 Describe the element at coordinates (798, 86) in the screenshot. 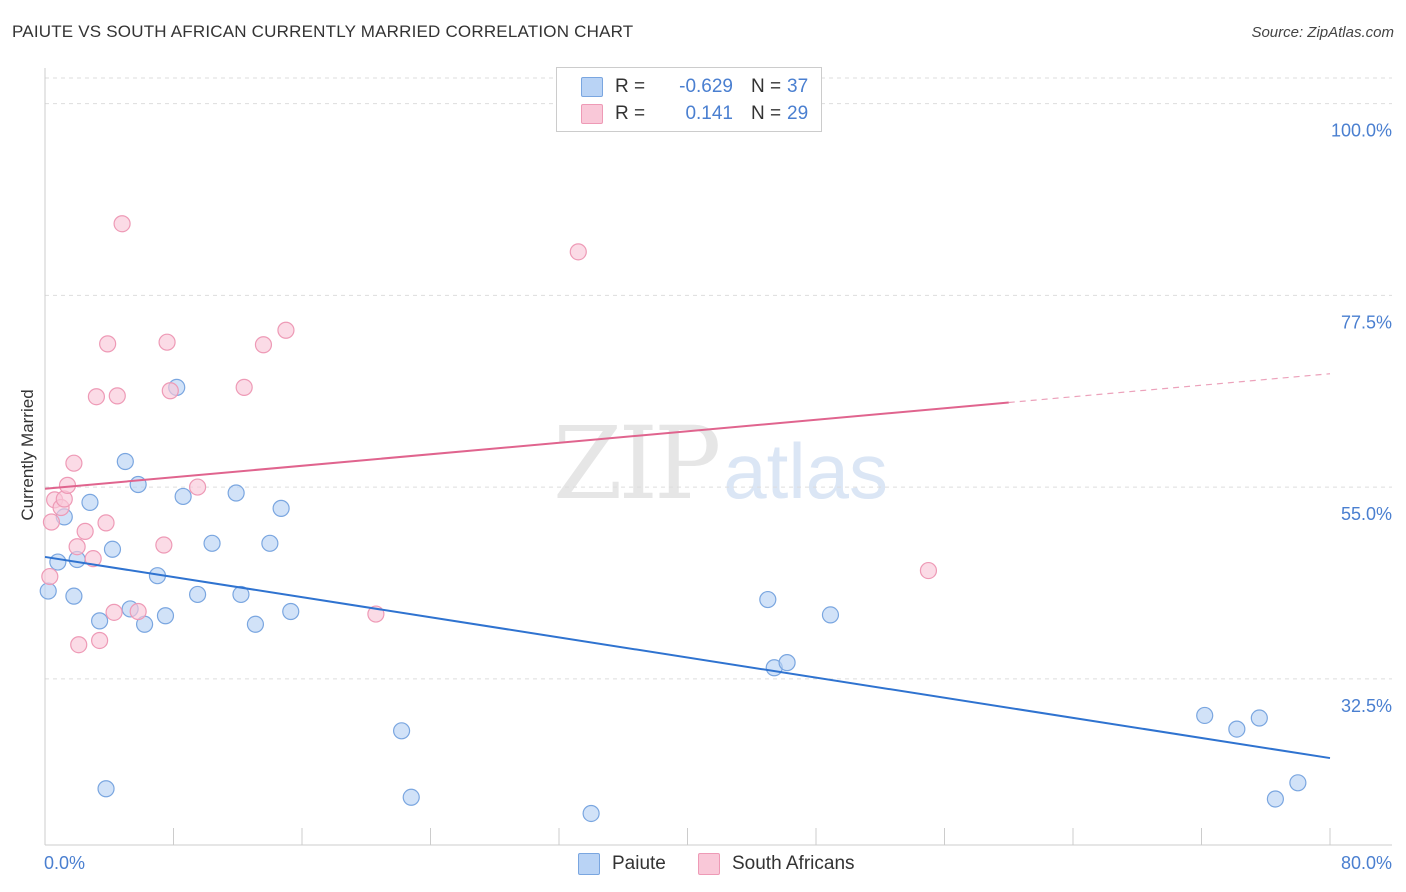

I see `paiute-n-value: 37` at that location.